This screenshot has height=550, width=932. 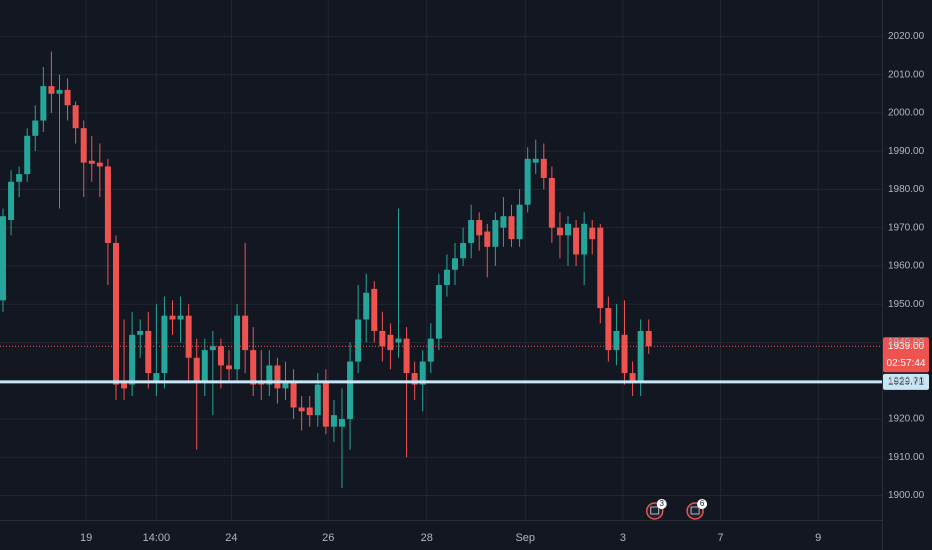 I want to click on x-tick-label: 3, so click(x=623, y=538).